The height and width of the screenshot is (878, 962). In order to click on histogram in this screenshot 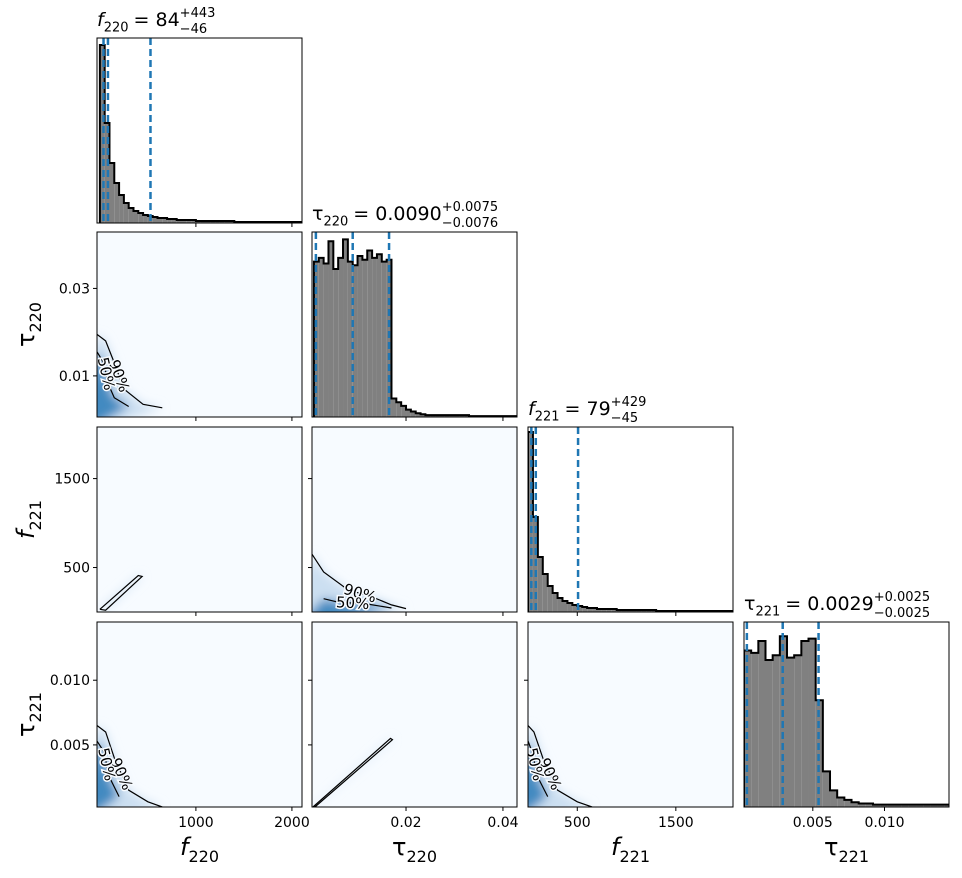, I will do `click(846, 714)`.